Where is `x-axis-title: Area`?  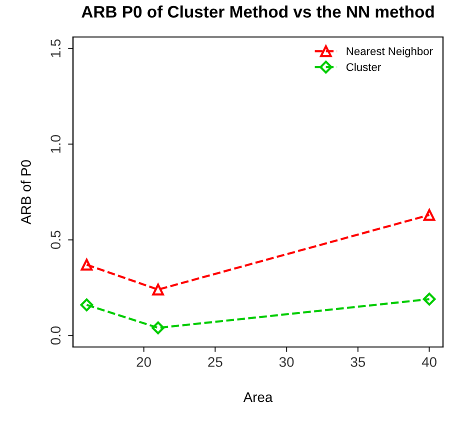 x-axis-title: Area is located at coordinates (258, 397).